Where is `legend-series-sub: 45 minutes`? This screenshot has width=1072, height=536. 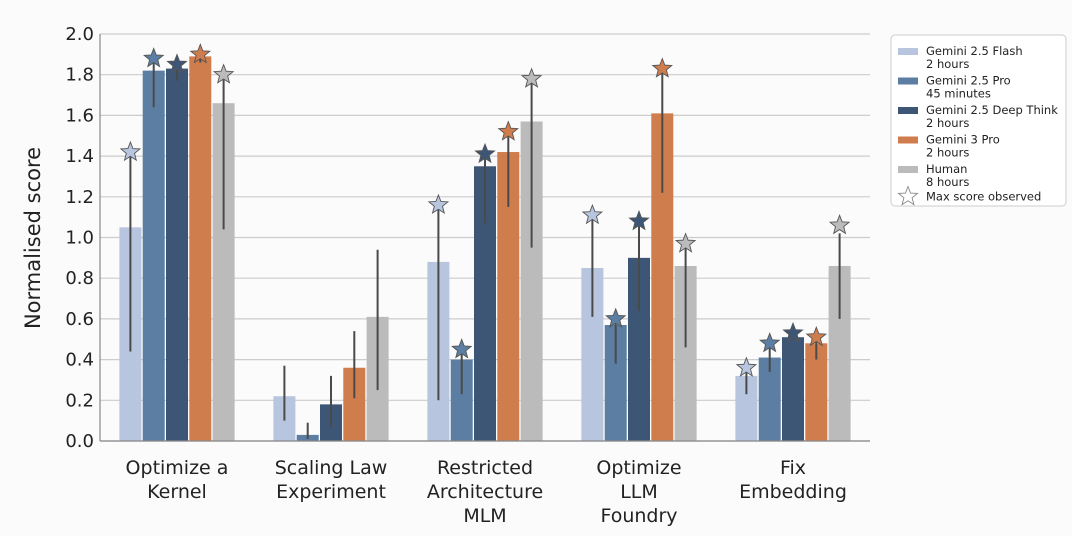 legend-series-sub: 45 minutes is located at coordinates (958, 94).